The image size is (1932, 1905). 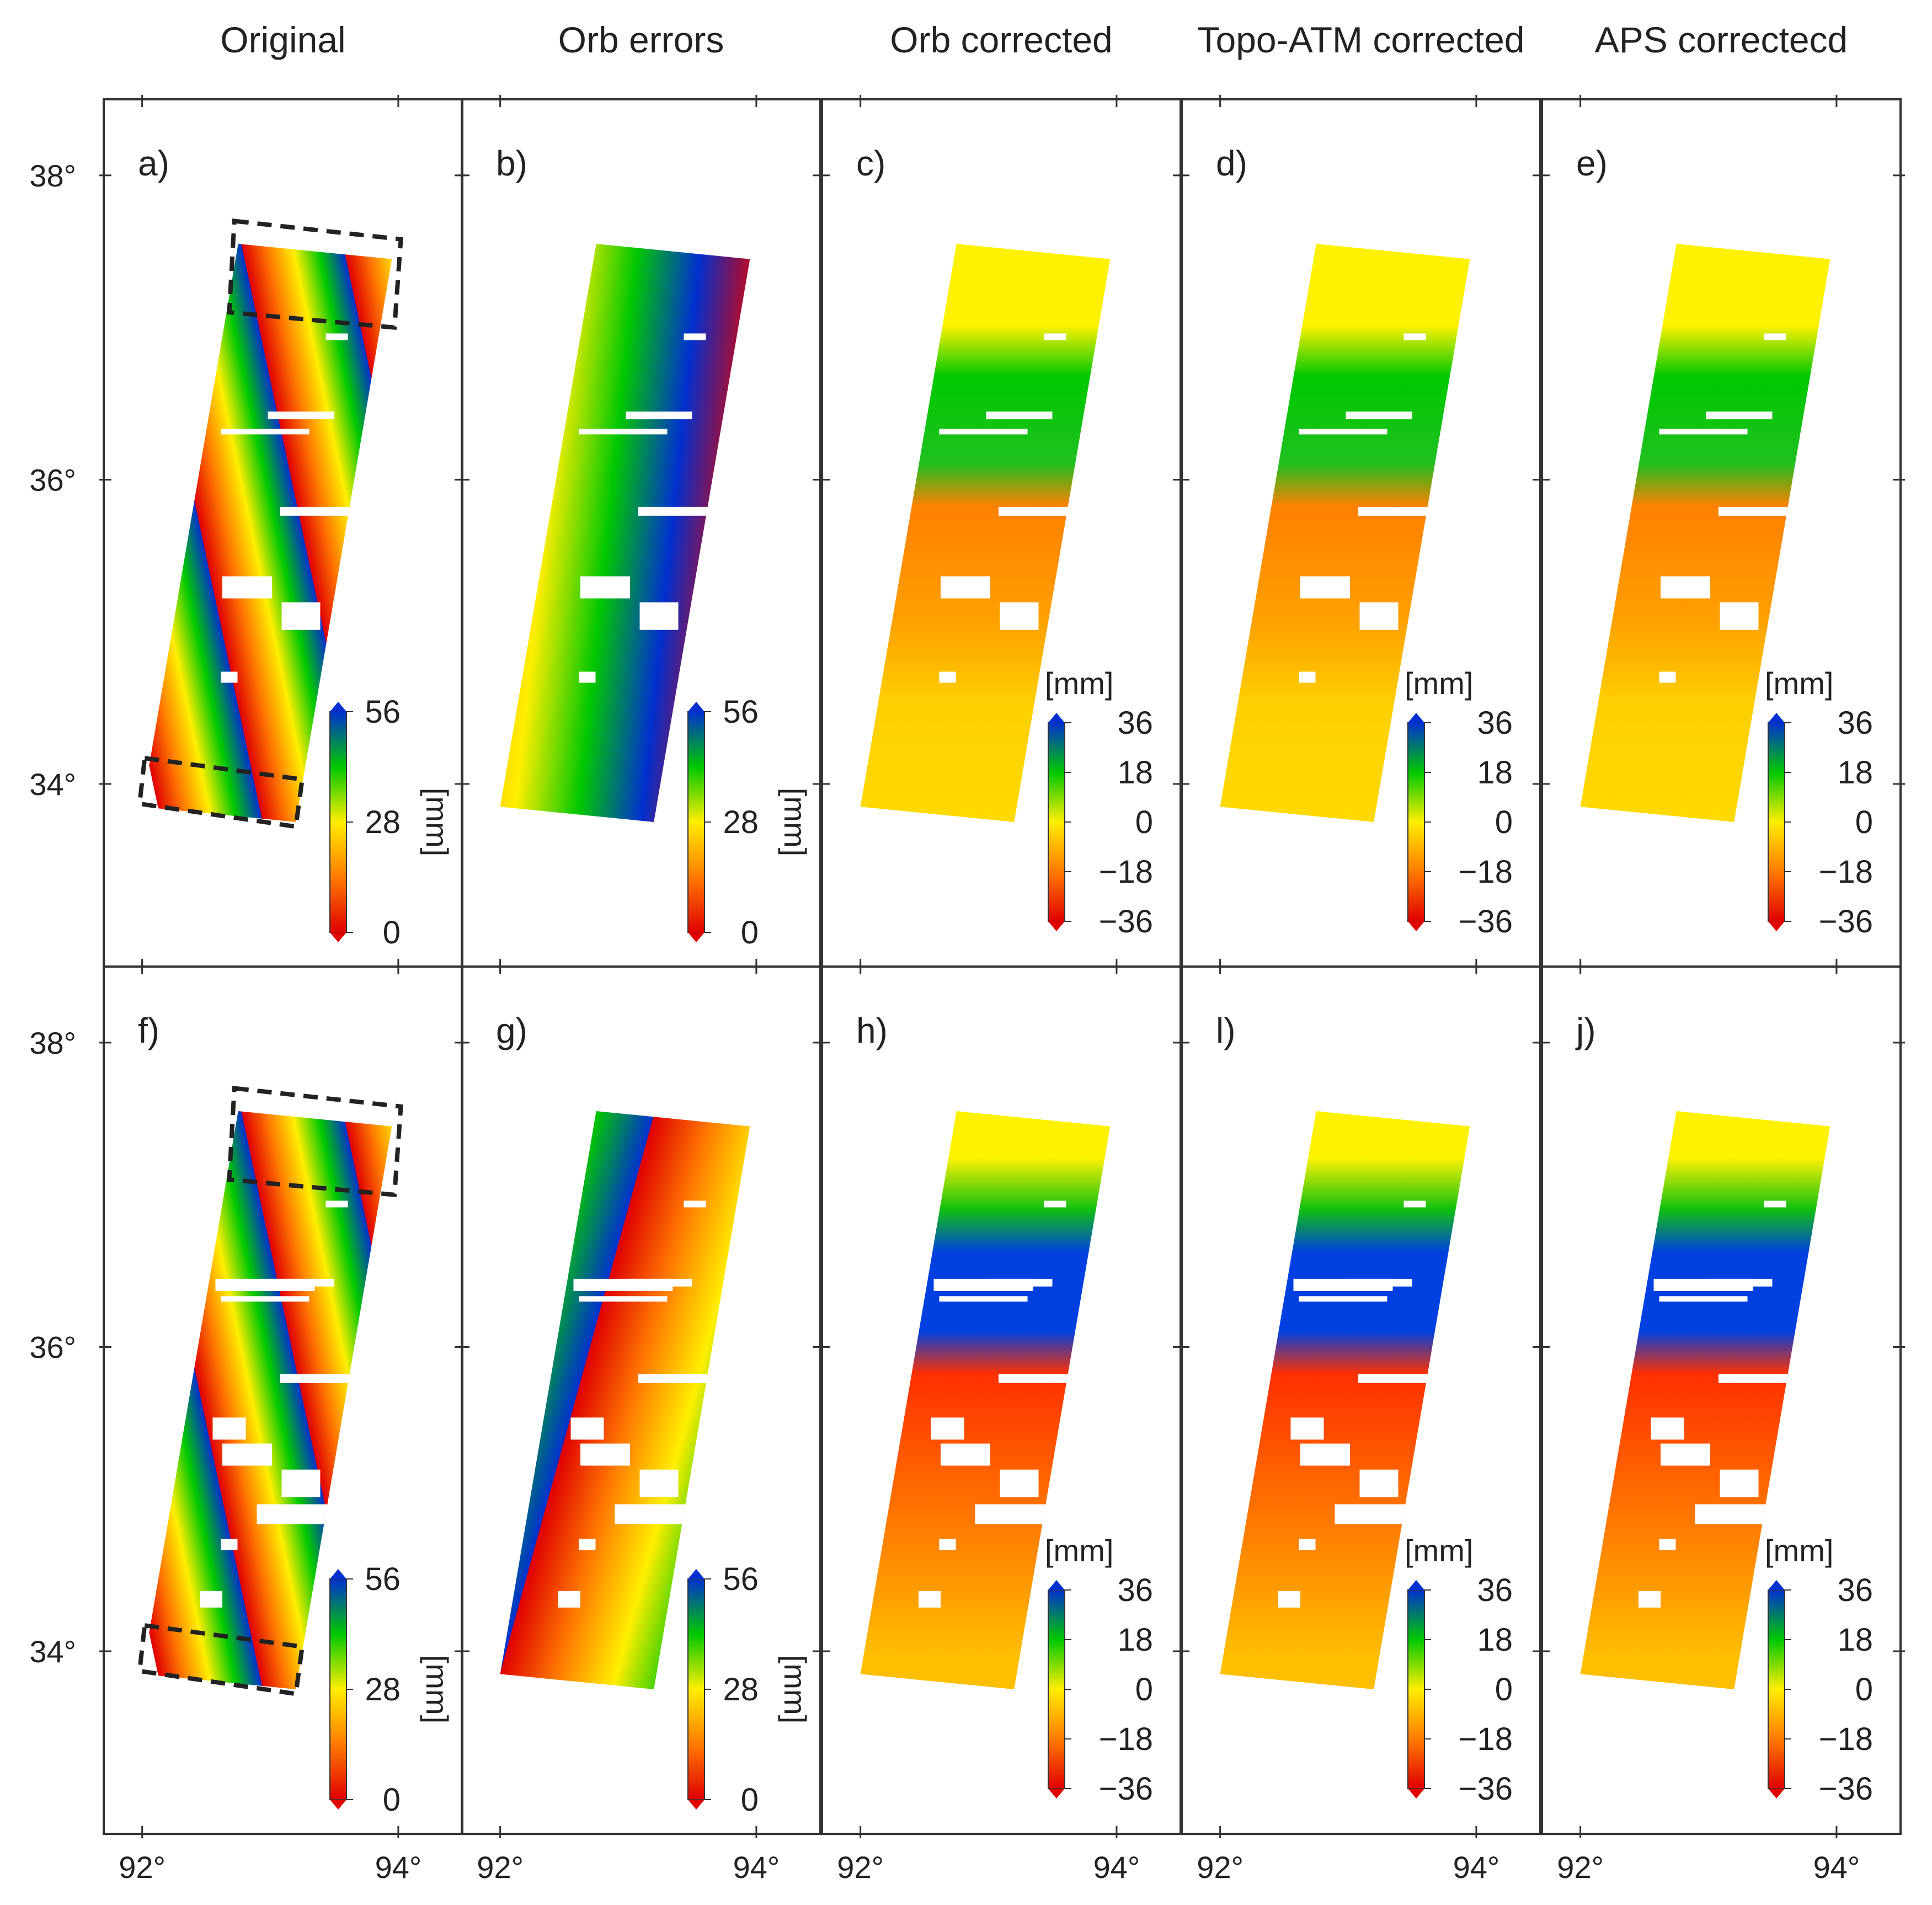 I want to click on interferogram-fringes, so click(x=267, y=1400).